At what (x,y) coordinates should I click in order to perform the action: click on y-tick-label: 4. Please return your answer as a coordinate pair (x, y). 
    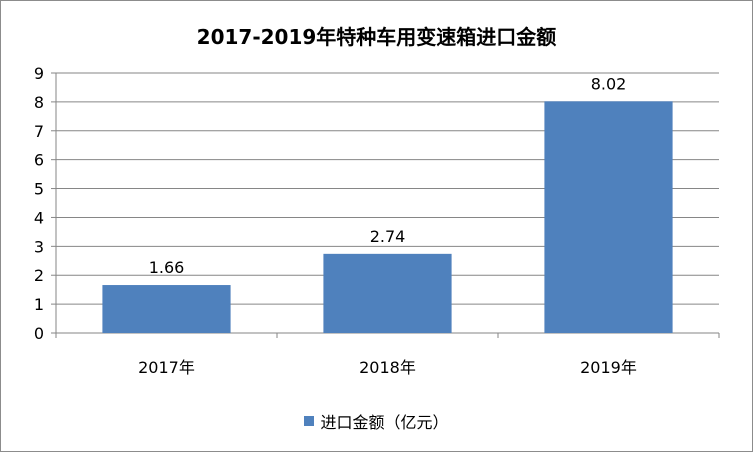
    Looking at the image, I should click on (39, 217).